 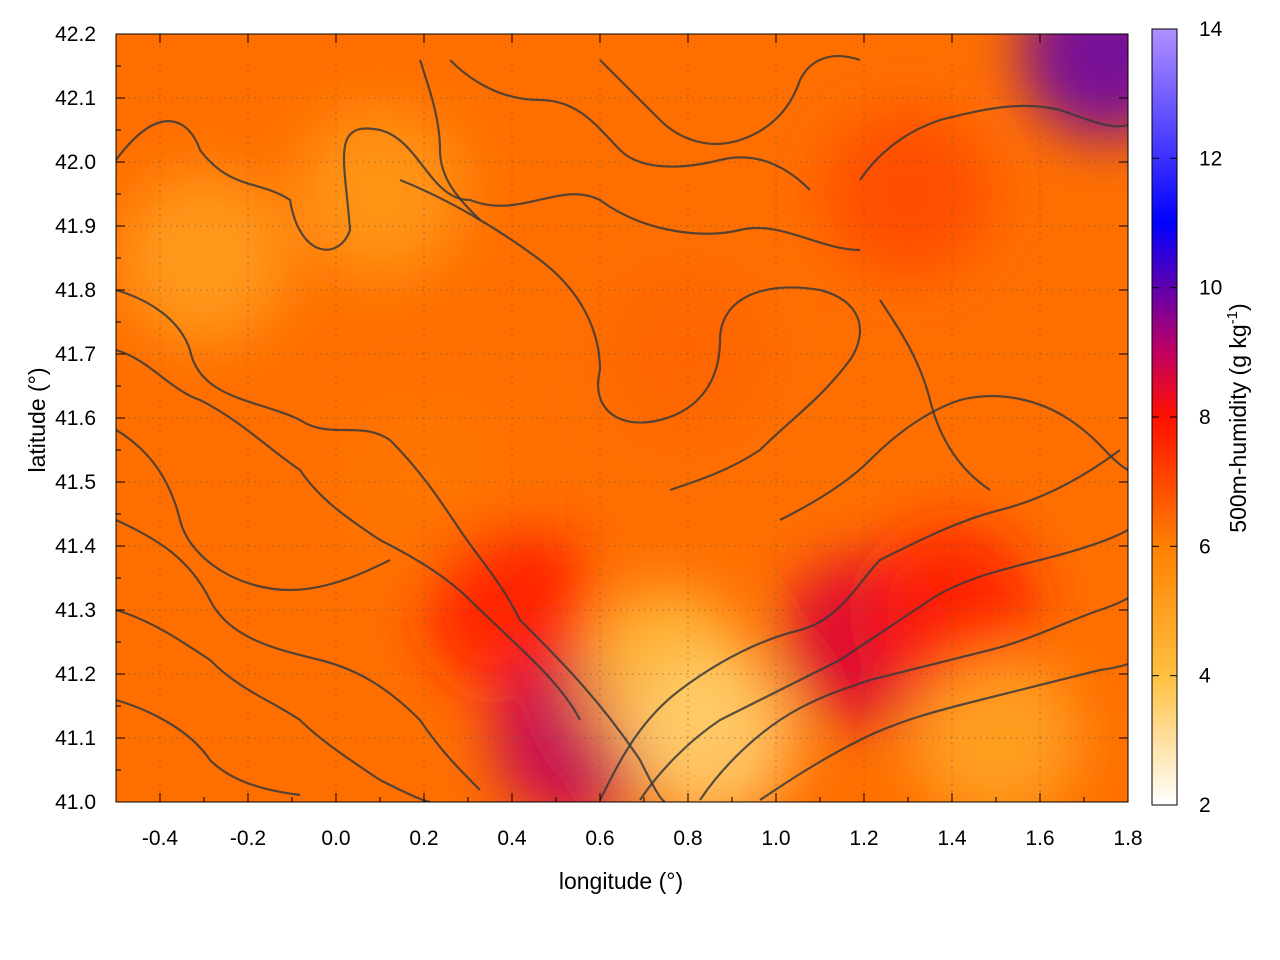 I want to click on x-tick-label: -0.4, so click(x=160, y=838).